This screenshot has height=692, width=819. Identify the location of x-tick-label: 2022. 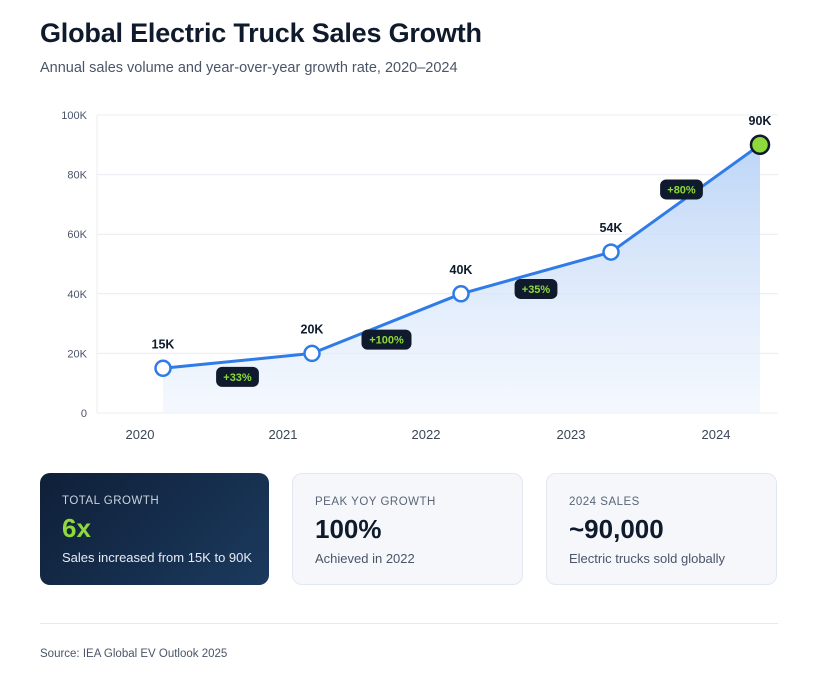
(426, 434).